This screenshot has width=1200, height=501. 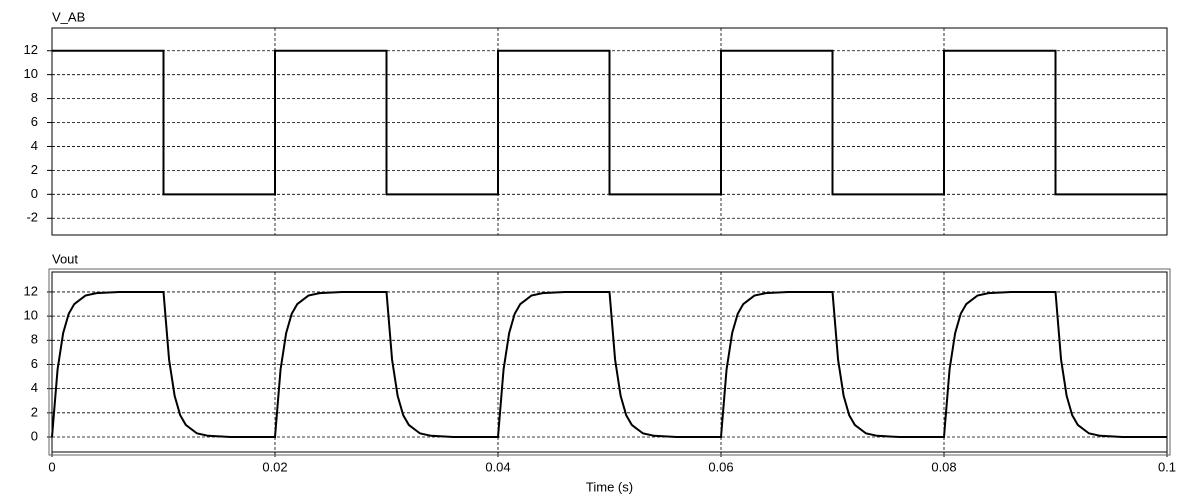 I want to click on x-tick-label: 0.1, so click(x=1167, y=466).